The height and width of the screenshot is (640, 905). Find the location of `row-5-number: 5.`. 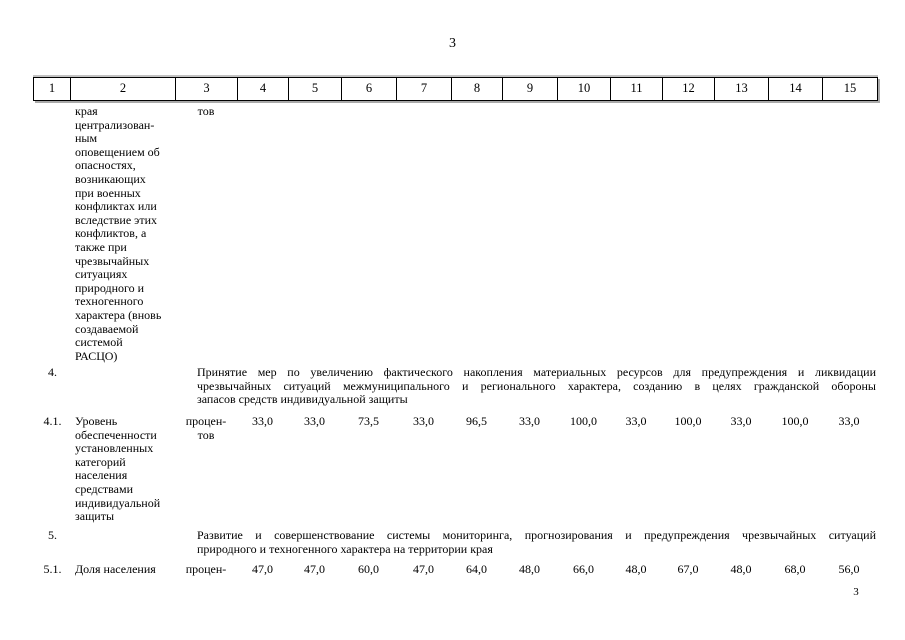

row-5-number: 5. is located at coordinates (52, 535).